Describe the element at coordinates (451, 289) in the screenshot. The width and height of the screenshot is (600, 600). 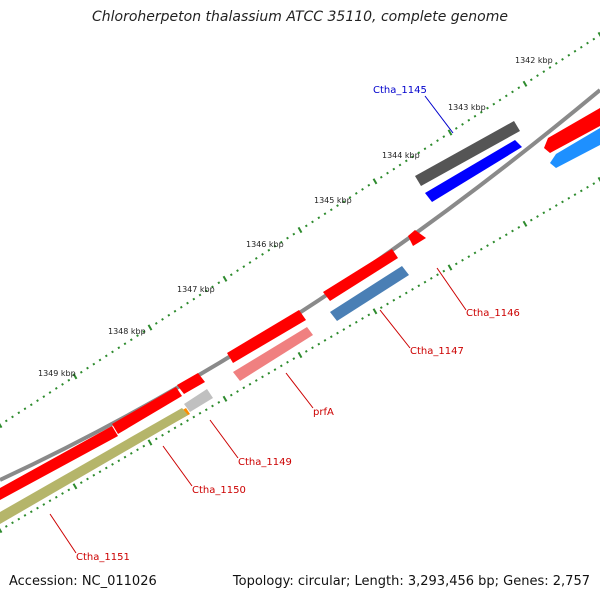
I see `leader-line-ctha1146` at that location.